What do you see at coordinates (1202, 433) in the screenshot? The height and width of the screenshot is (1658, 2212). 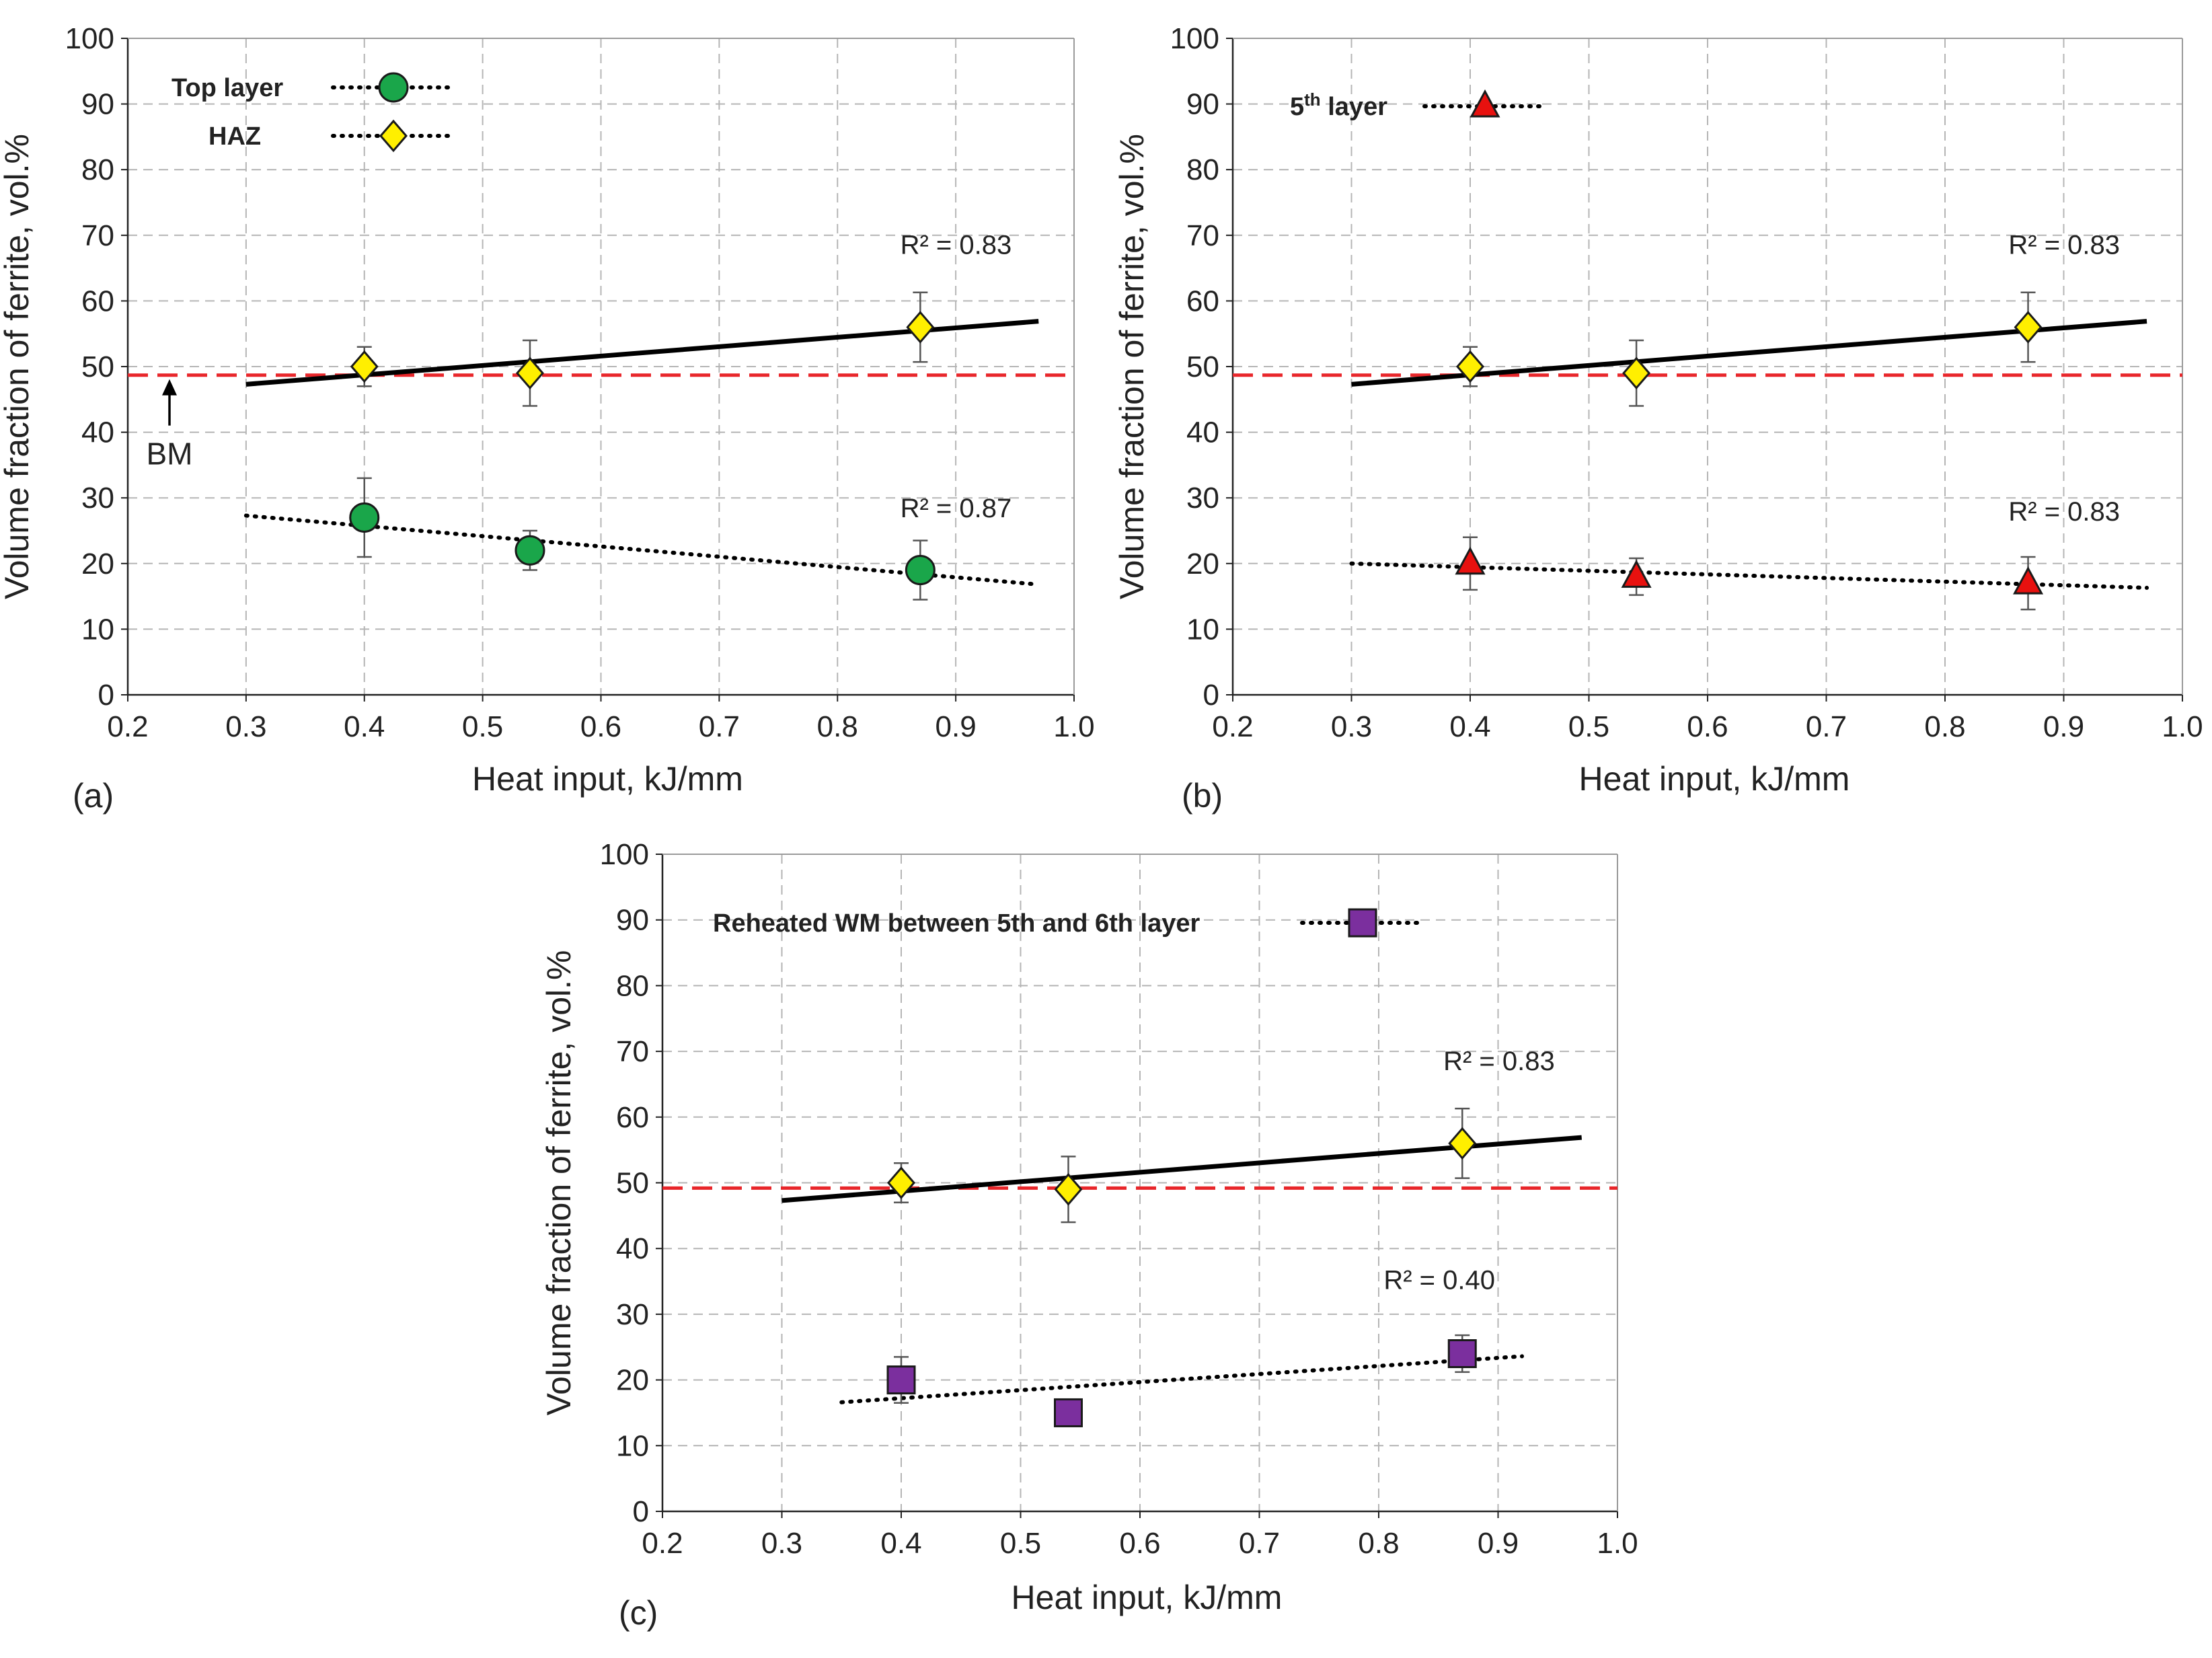 I see `y-tick-label: 40` at bounding box center [1202, 433].